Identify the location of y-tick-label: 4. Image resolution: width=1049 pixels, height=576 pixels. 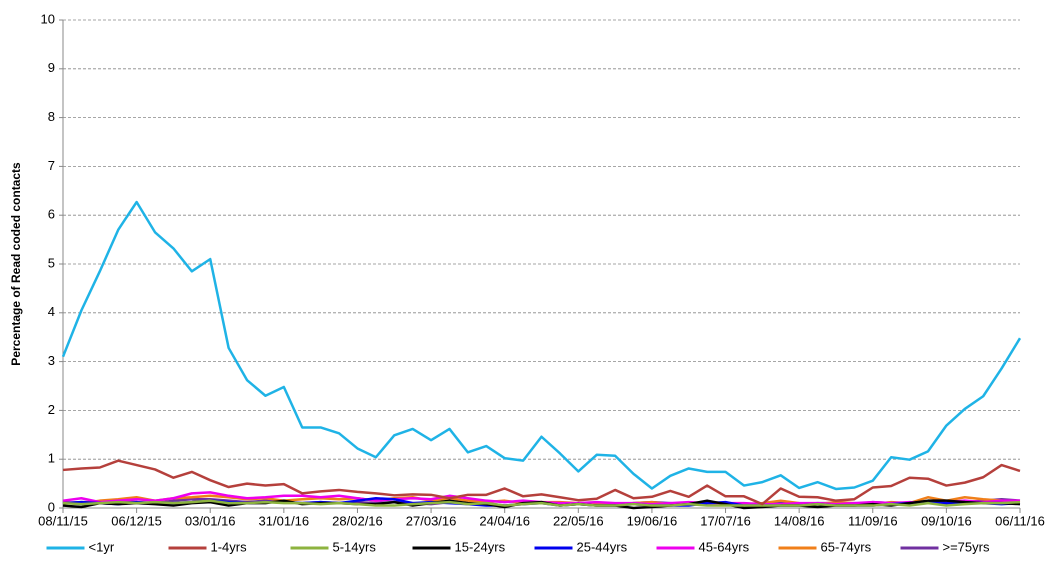
(51, 311).